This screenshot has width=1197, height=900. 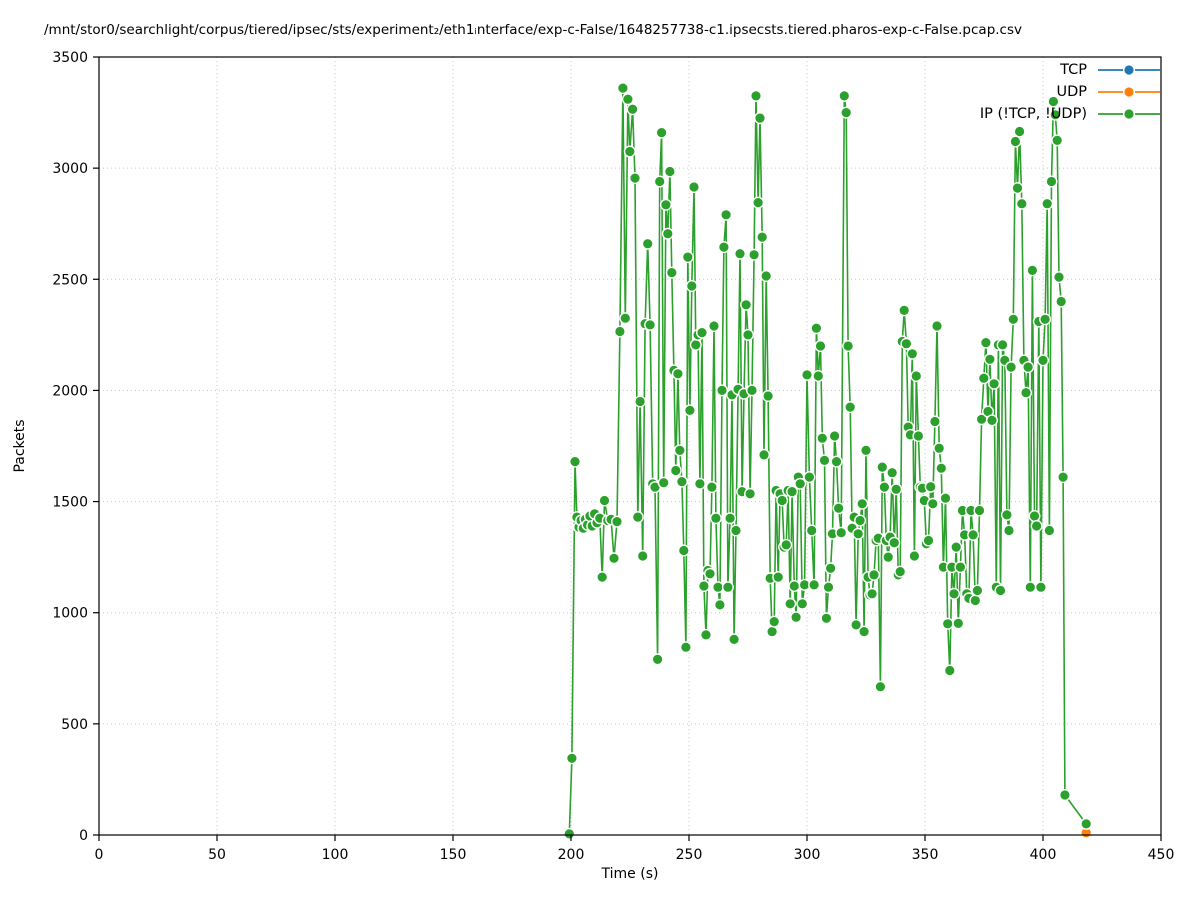 I want to click on x-tick-label: 450, so click(x=1161, y=855).